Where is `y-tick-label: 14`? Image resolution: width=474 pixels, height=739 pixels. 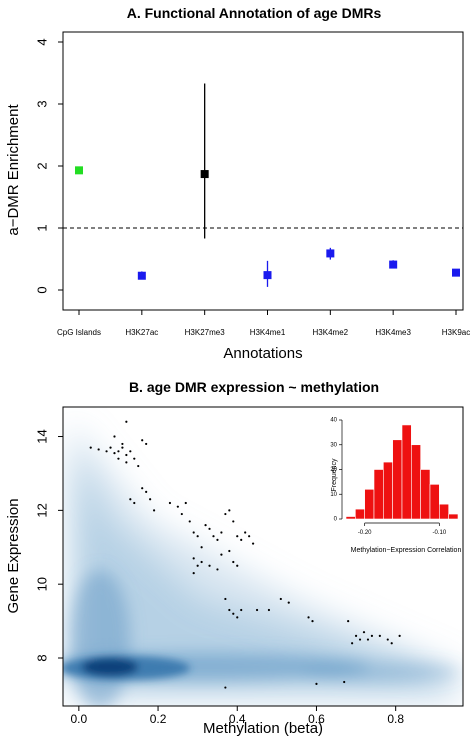
y-tick-label: 14 is located at coordinates (41, 436).